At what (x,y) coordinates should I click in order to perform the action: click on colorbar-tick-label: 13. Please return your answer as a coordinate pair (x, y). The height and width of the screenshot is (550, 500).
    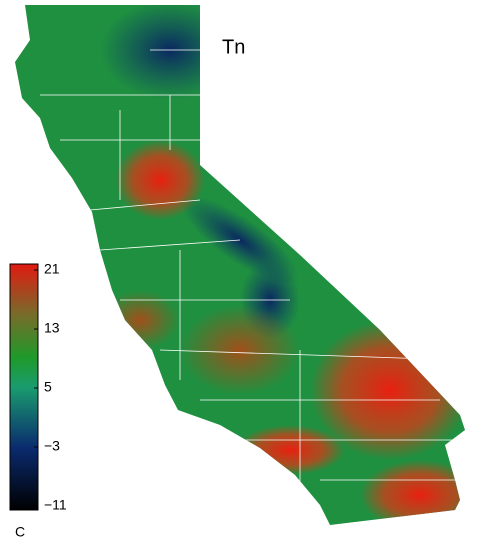
    Looking at the image, I should click on (52, 328).